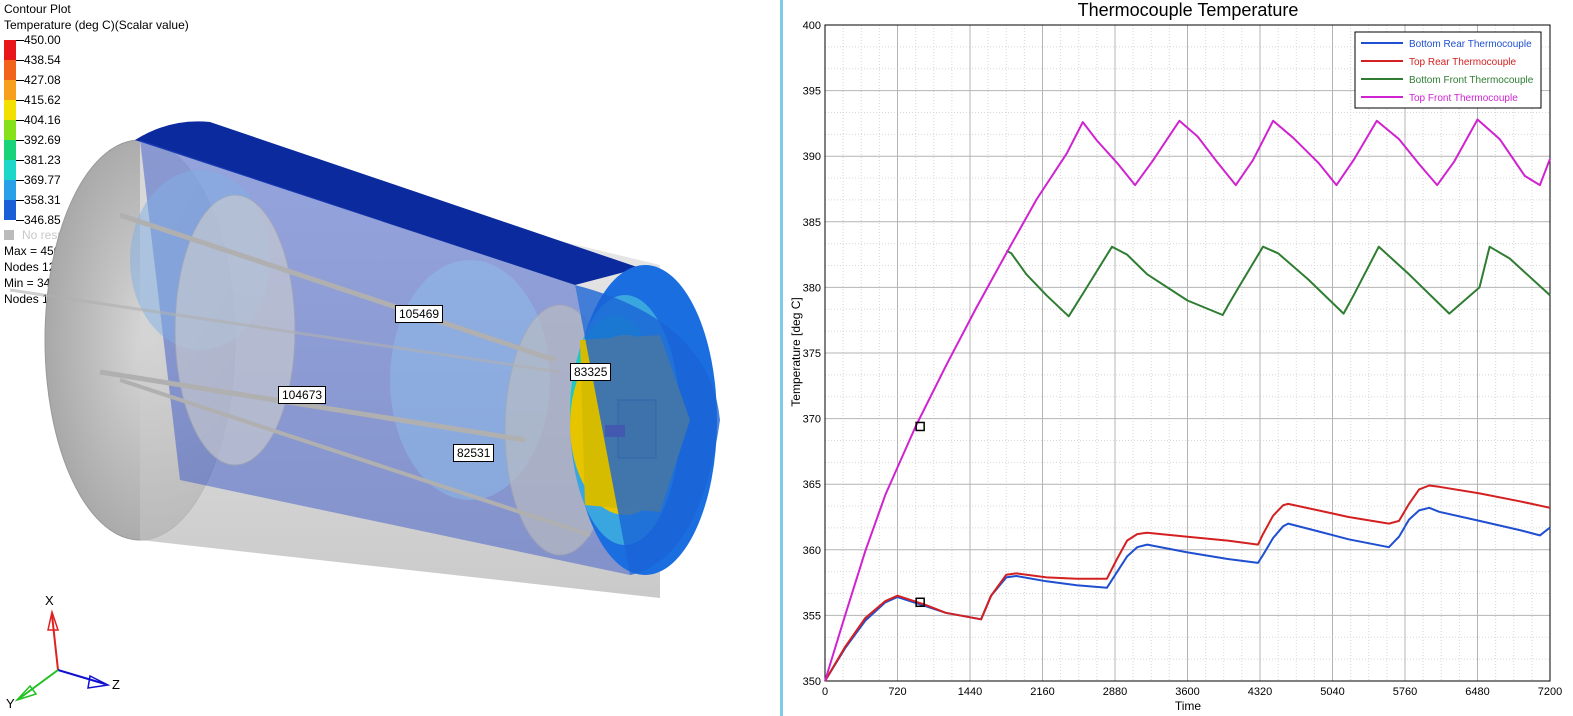  What do you see at coordinates (1187, 692) in the screenshot?
I see `x-tick-label: 3600` at bounding box center [1187, 692].